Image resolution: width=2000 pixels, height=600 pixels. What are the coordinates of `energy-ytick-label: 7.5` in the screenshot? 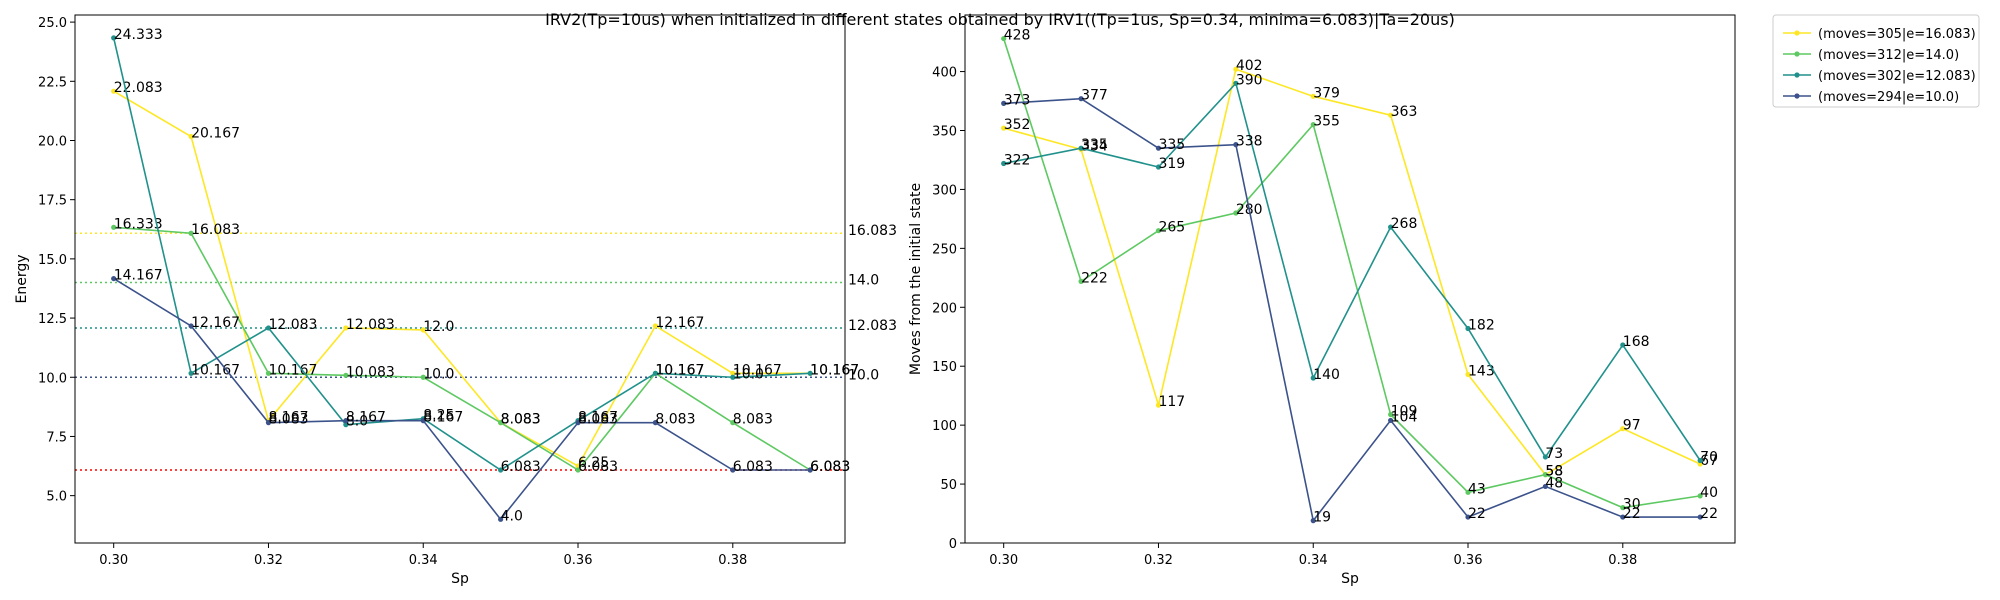 It's located at (56, 437).